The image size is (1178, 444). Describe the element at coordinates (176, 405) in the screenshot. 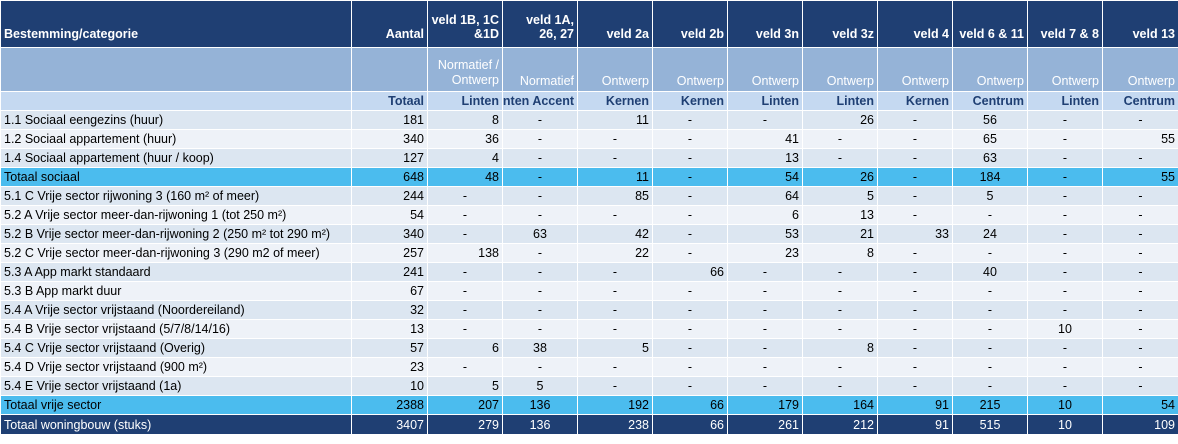

I see `row-label: Totaal vrije sector` at that location.